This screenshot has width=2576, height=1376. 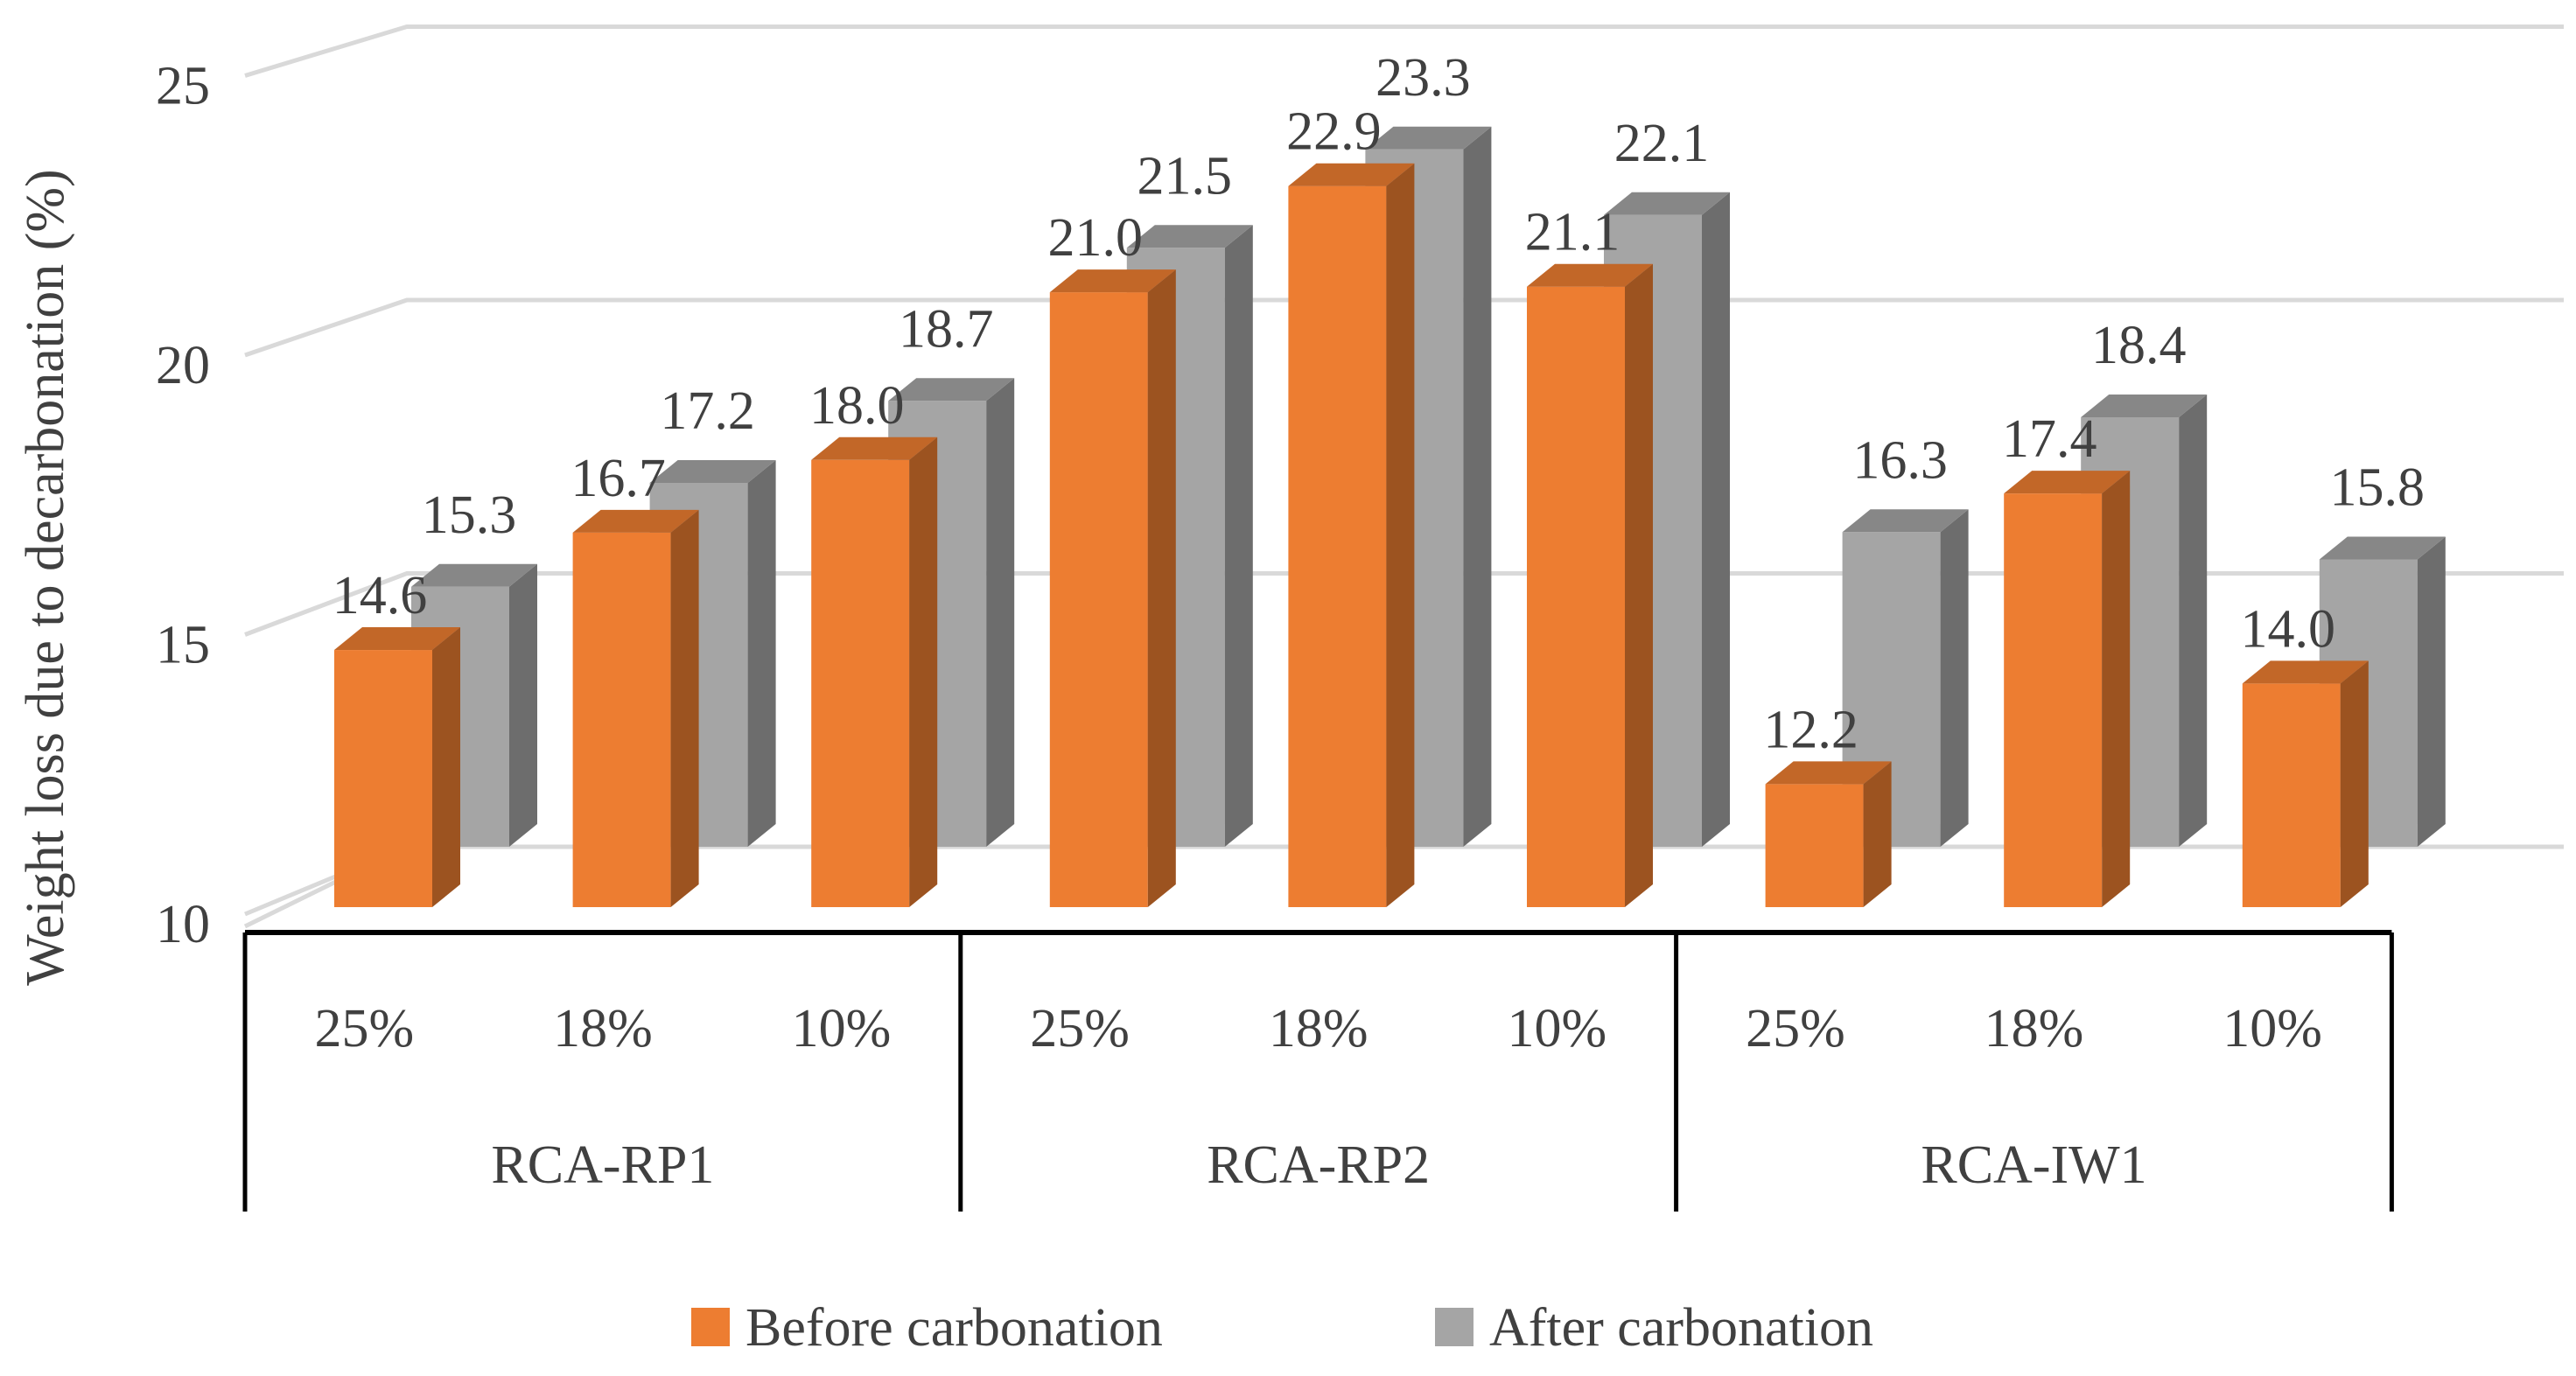 I want to click on data-label-before: 21.1, so click(x=1572, y=233).